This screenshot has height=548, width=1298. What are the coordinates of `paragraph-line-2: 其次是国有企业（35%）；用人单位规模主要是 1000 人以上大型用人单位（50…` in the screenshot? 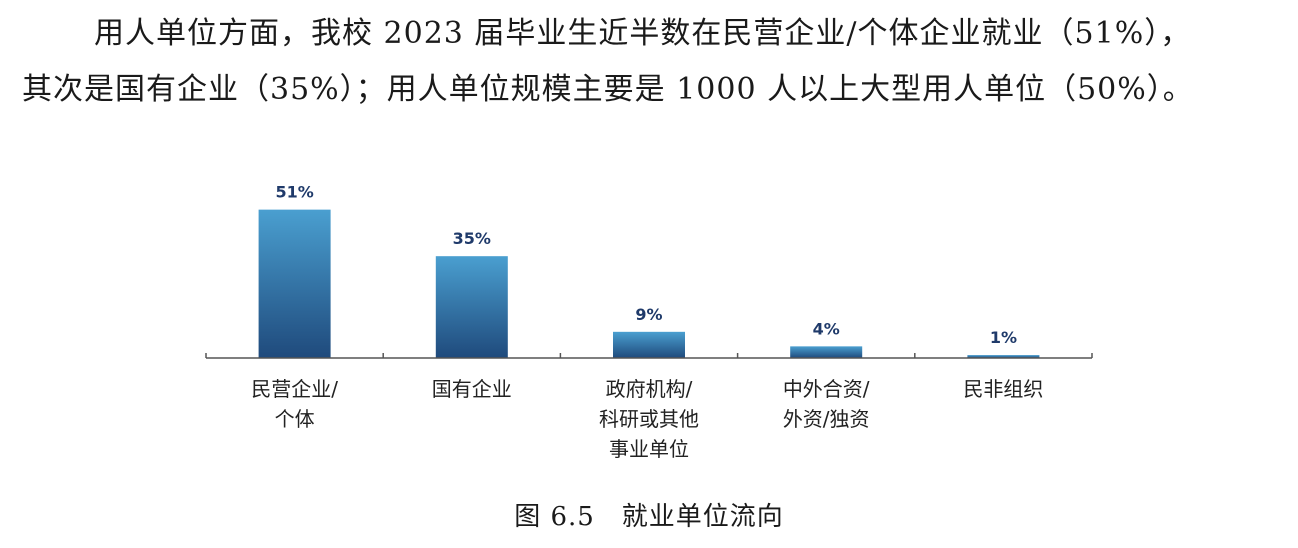 It's located at (608, 89).